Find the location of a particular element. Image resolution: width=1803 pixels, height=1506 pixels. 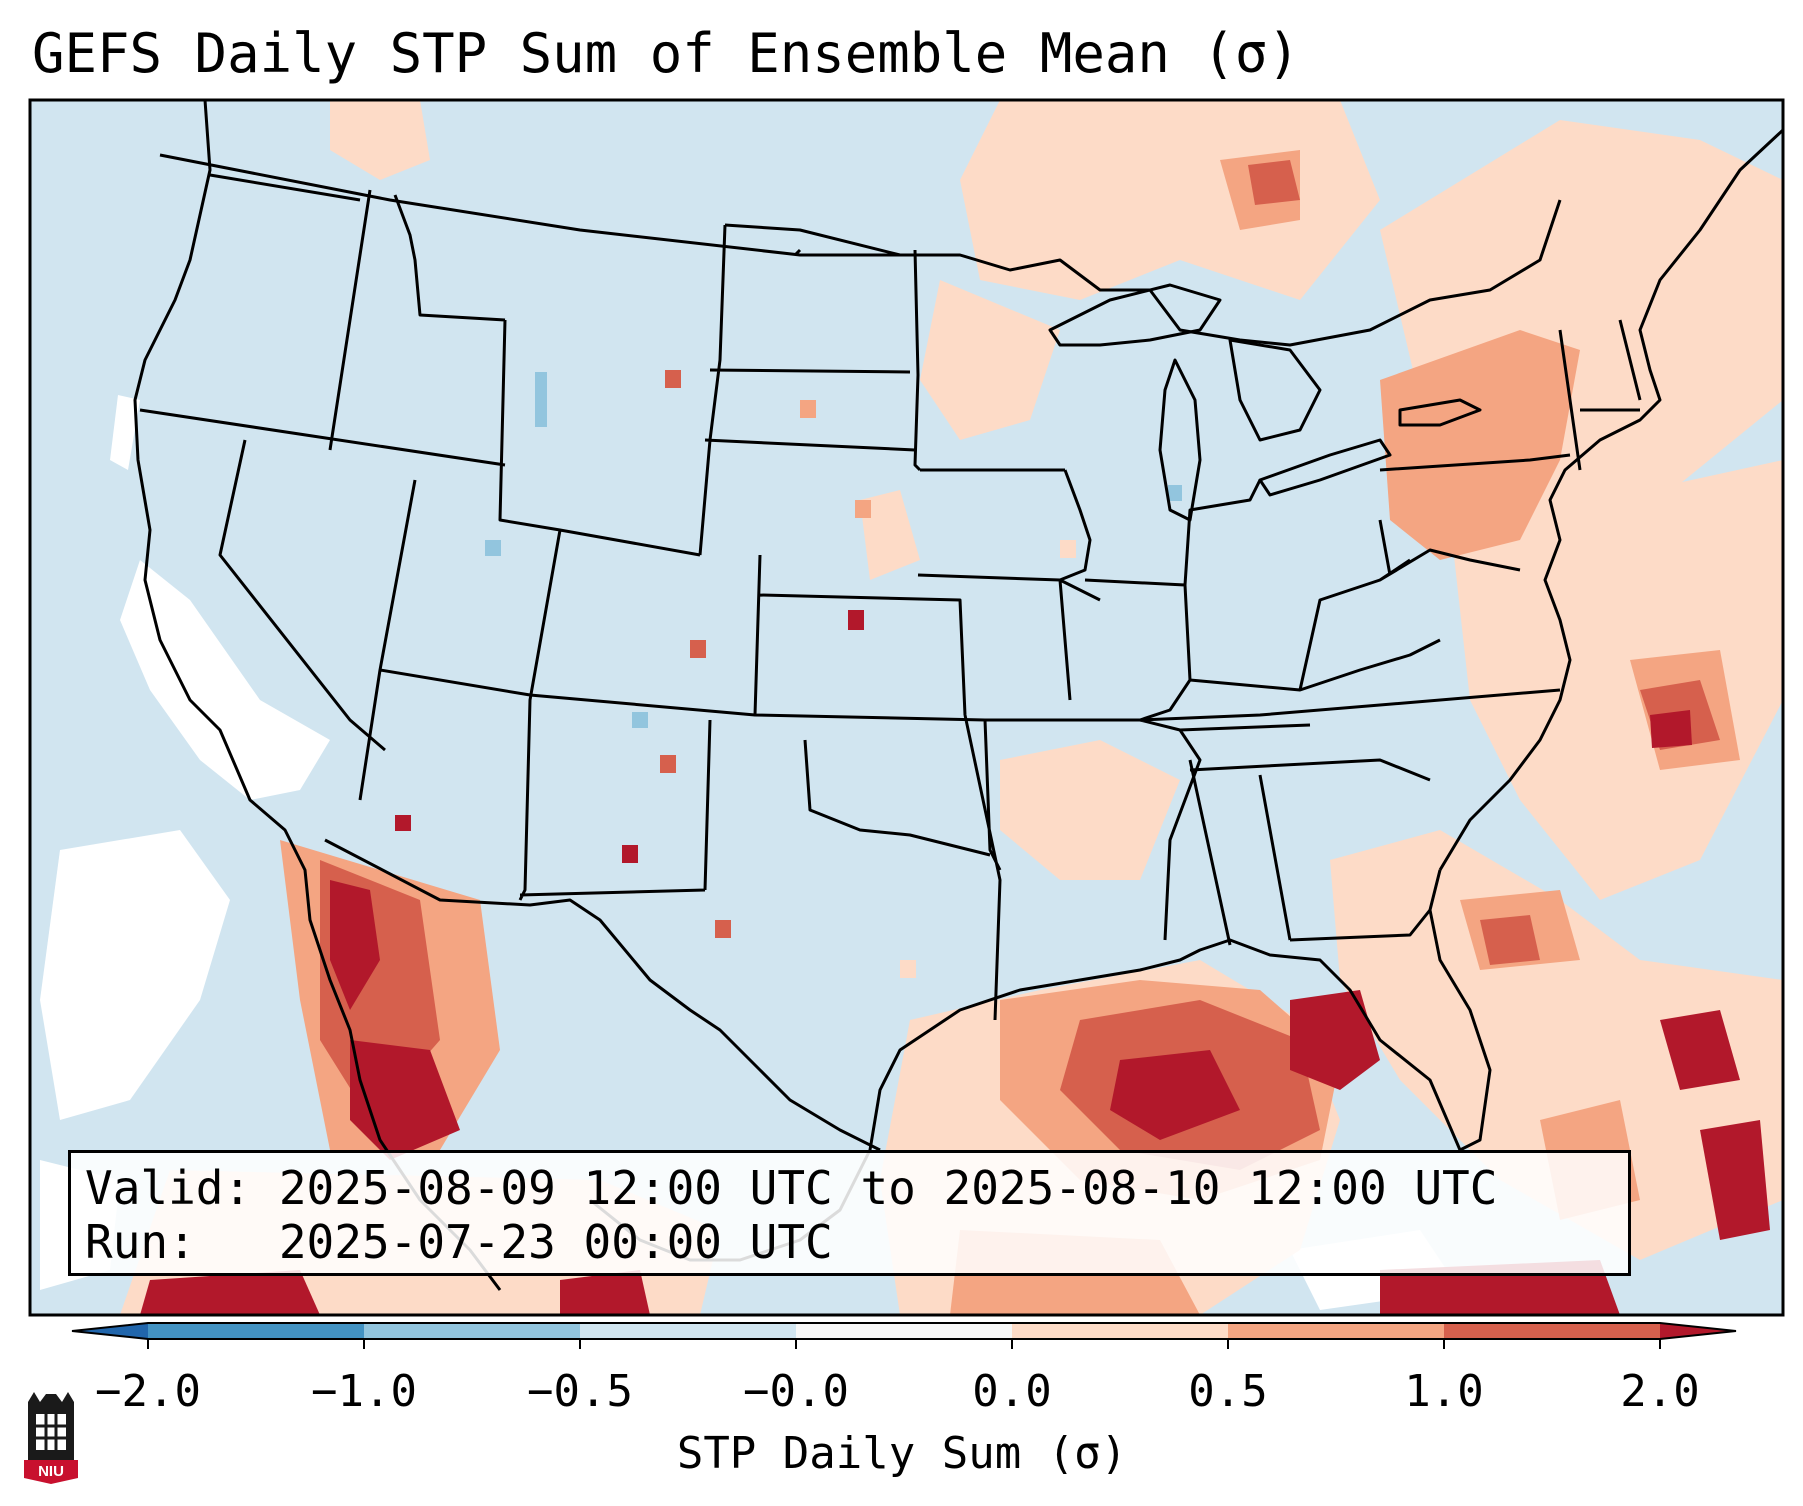

colorbar-tick-label: 0.5 is located at coordinates (1228, 1391).